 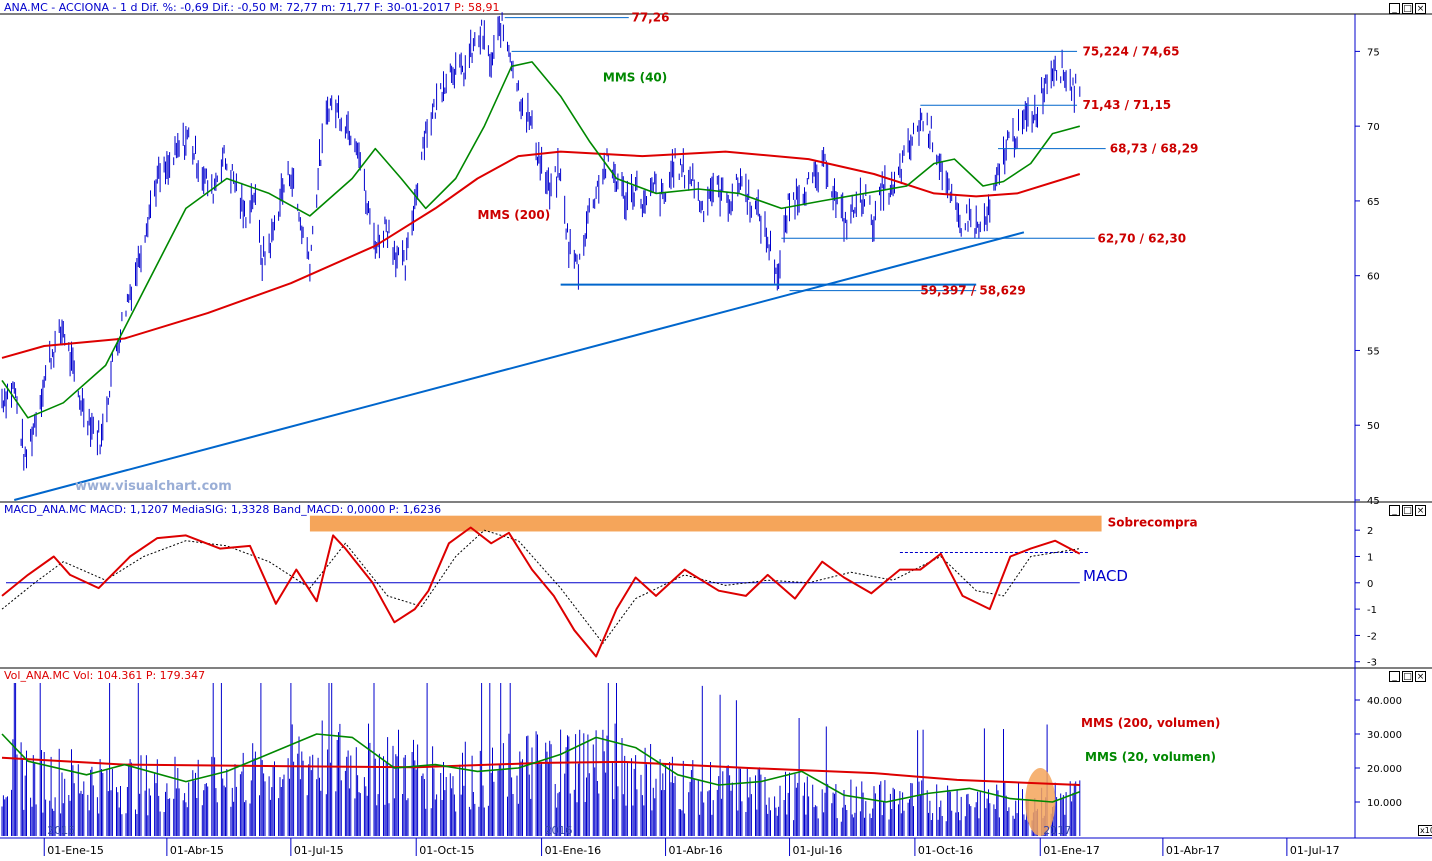 I want to click on volume-highlight, so click(x=1040, y=802).